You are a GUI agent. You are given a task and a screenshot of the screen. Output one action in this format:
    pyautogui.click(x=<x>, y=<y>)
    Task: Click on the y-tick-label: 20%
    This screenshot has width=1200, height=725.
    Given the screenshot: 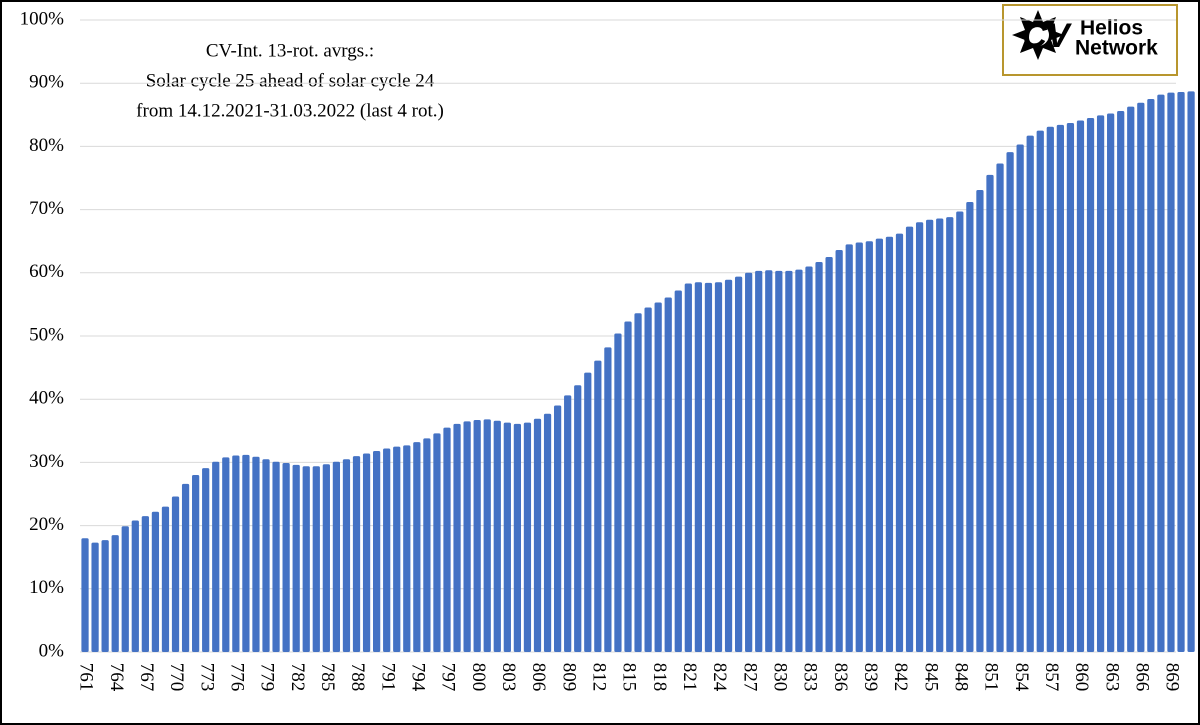 What is the action you would take?
    pyautogui.click(x=46, y=524)
    